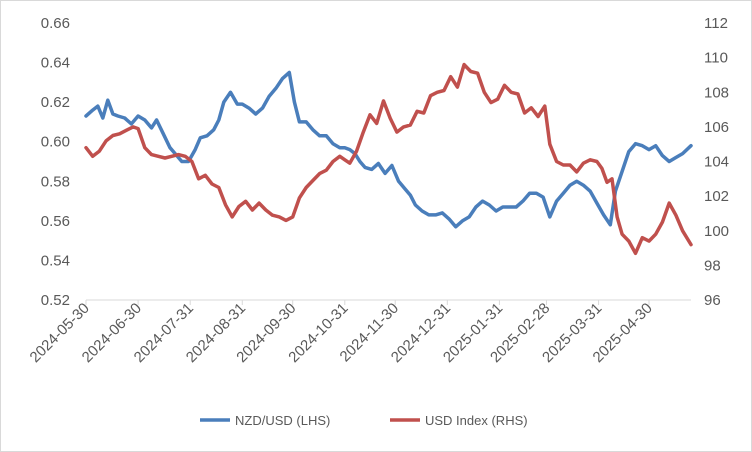  Describe the element at coordinates (712, 300) in the screenshot. I see `y-right-tick-label: 96` at that location.